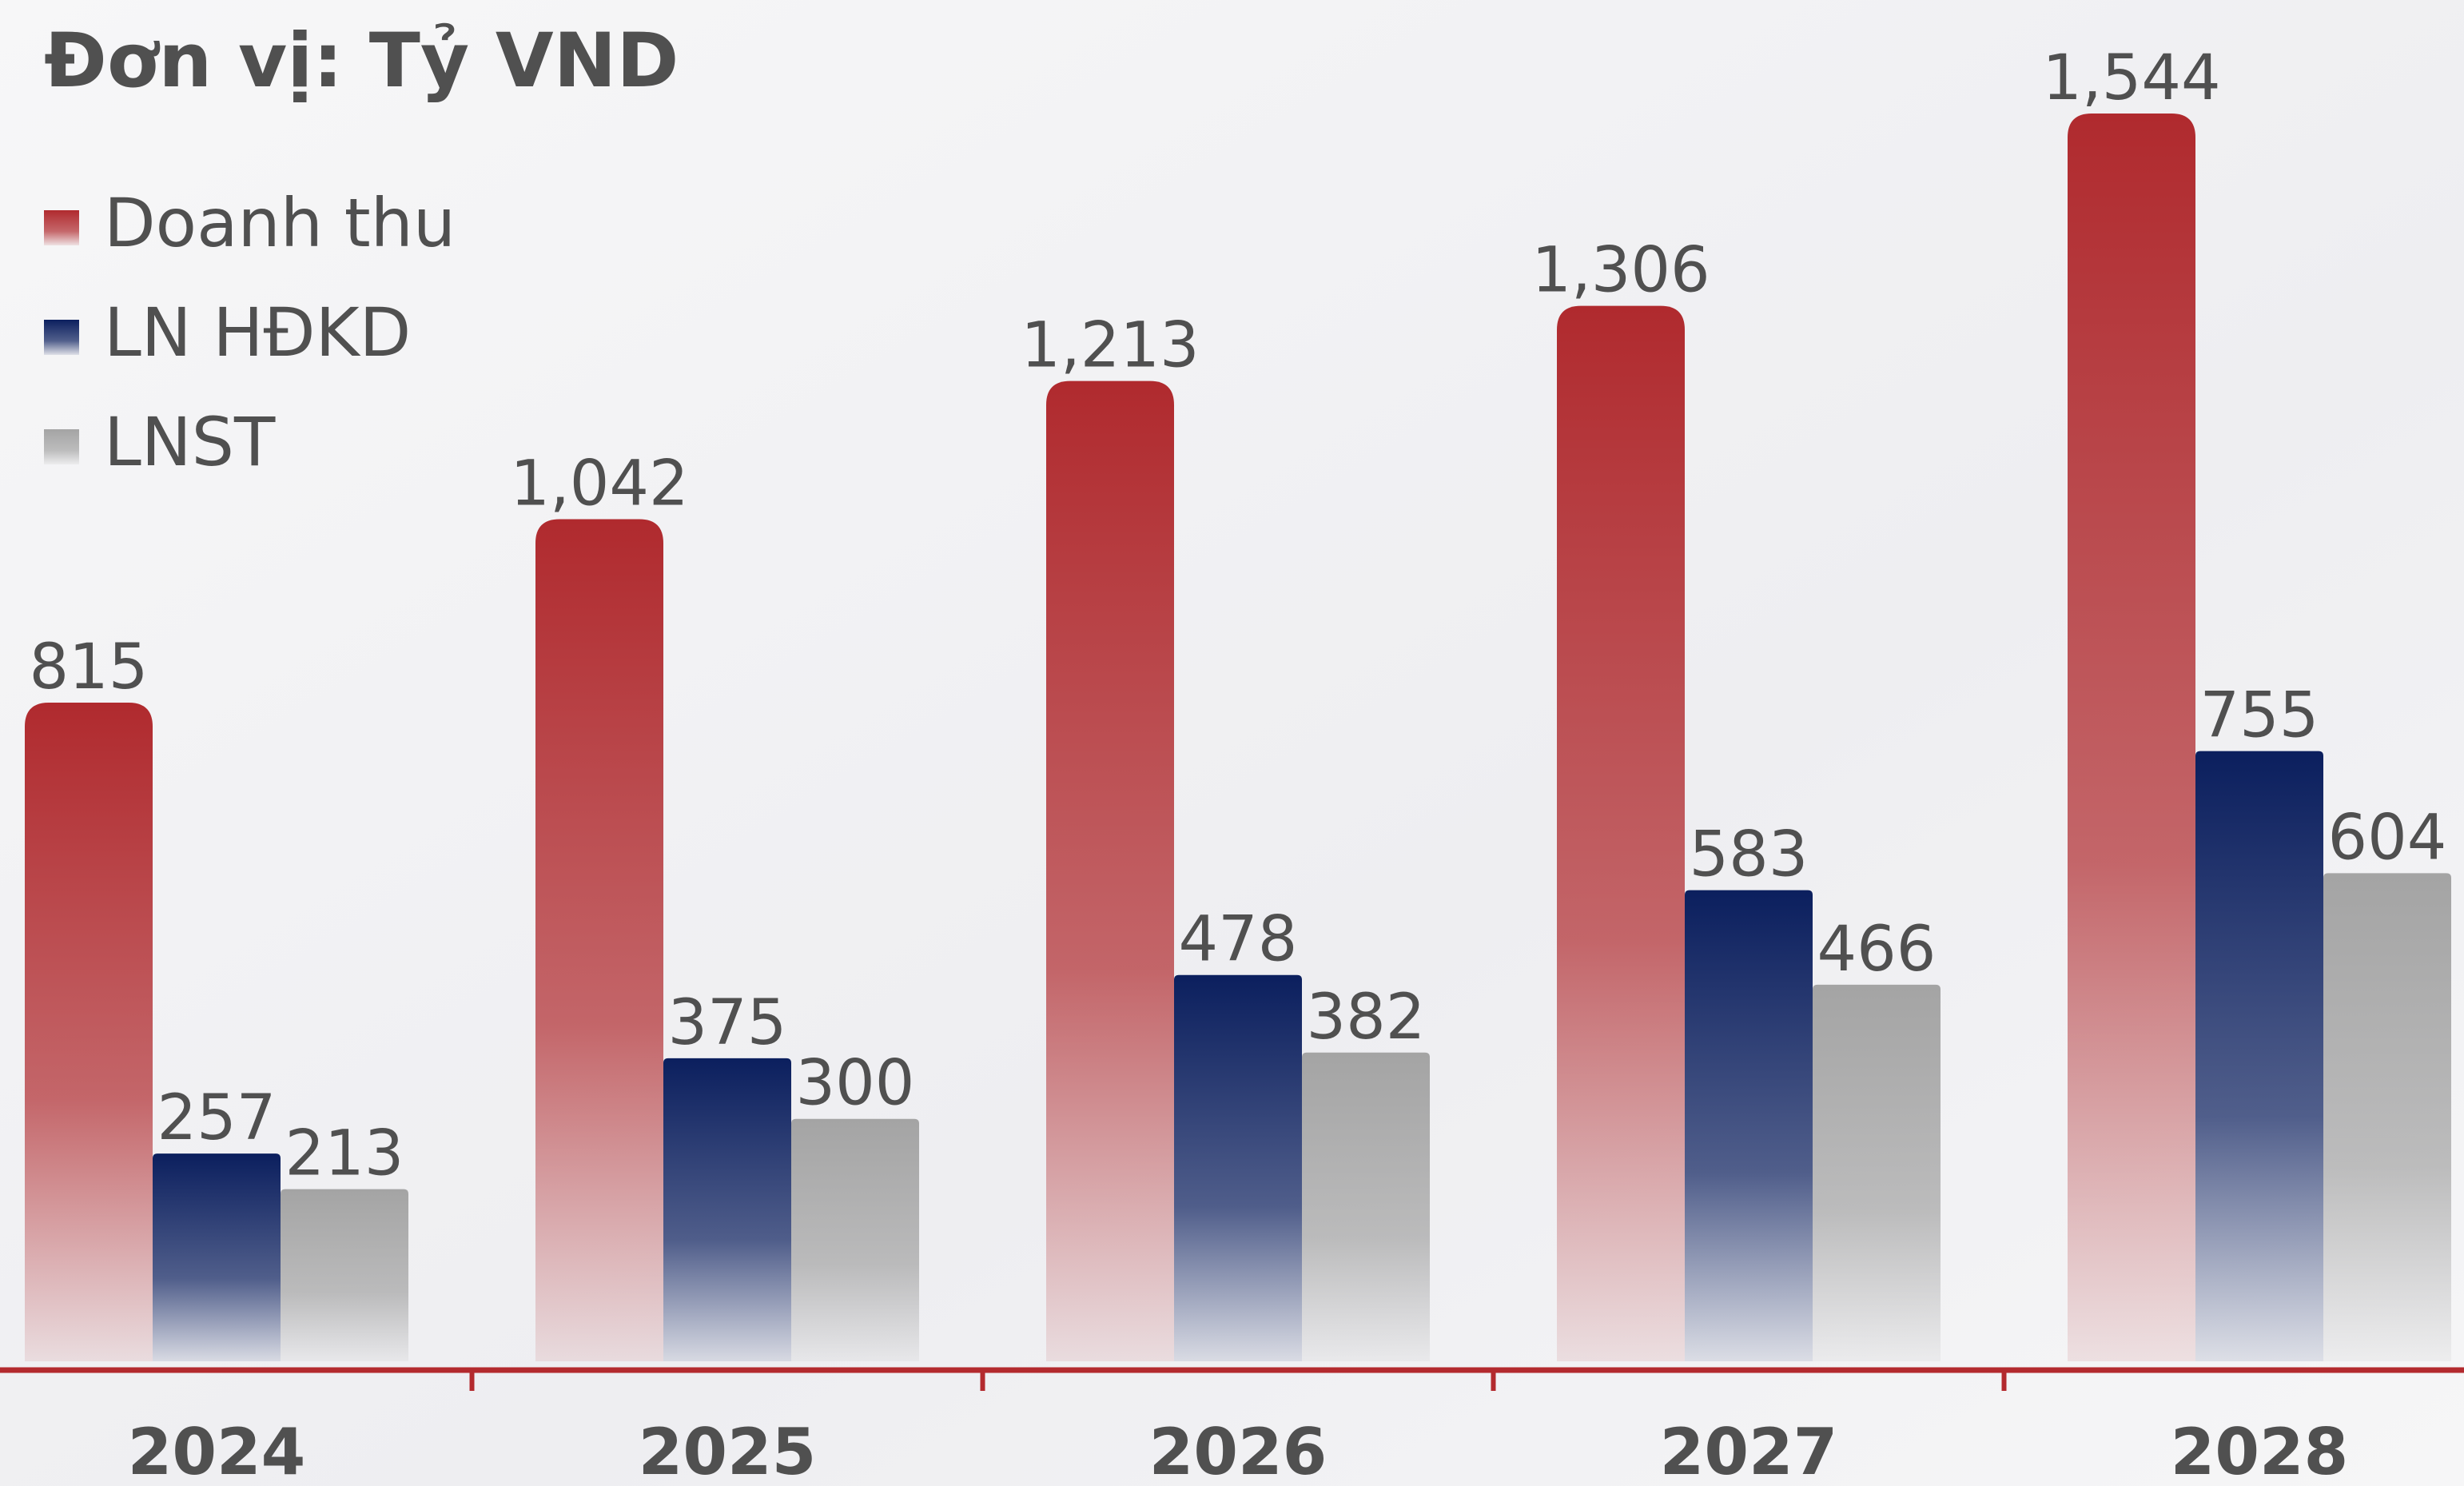 This screenshot has width=2464, height=1486. I want to click on value-label: 382, so click(1366, 1018).